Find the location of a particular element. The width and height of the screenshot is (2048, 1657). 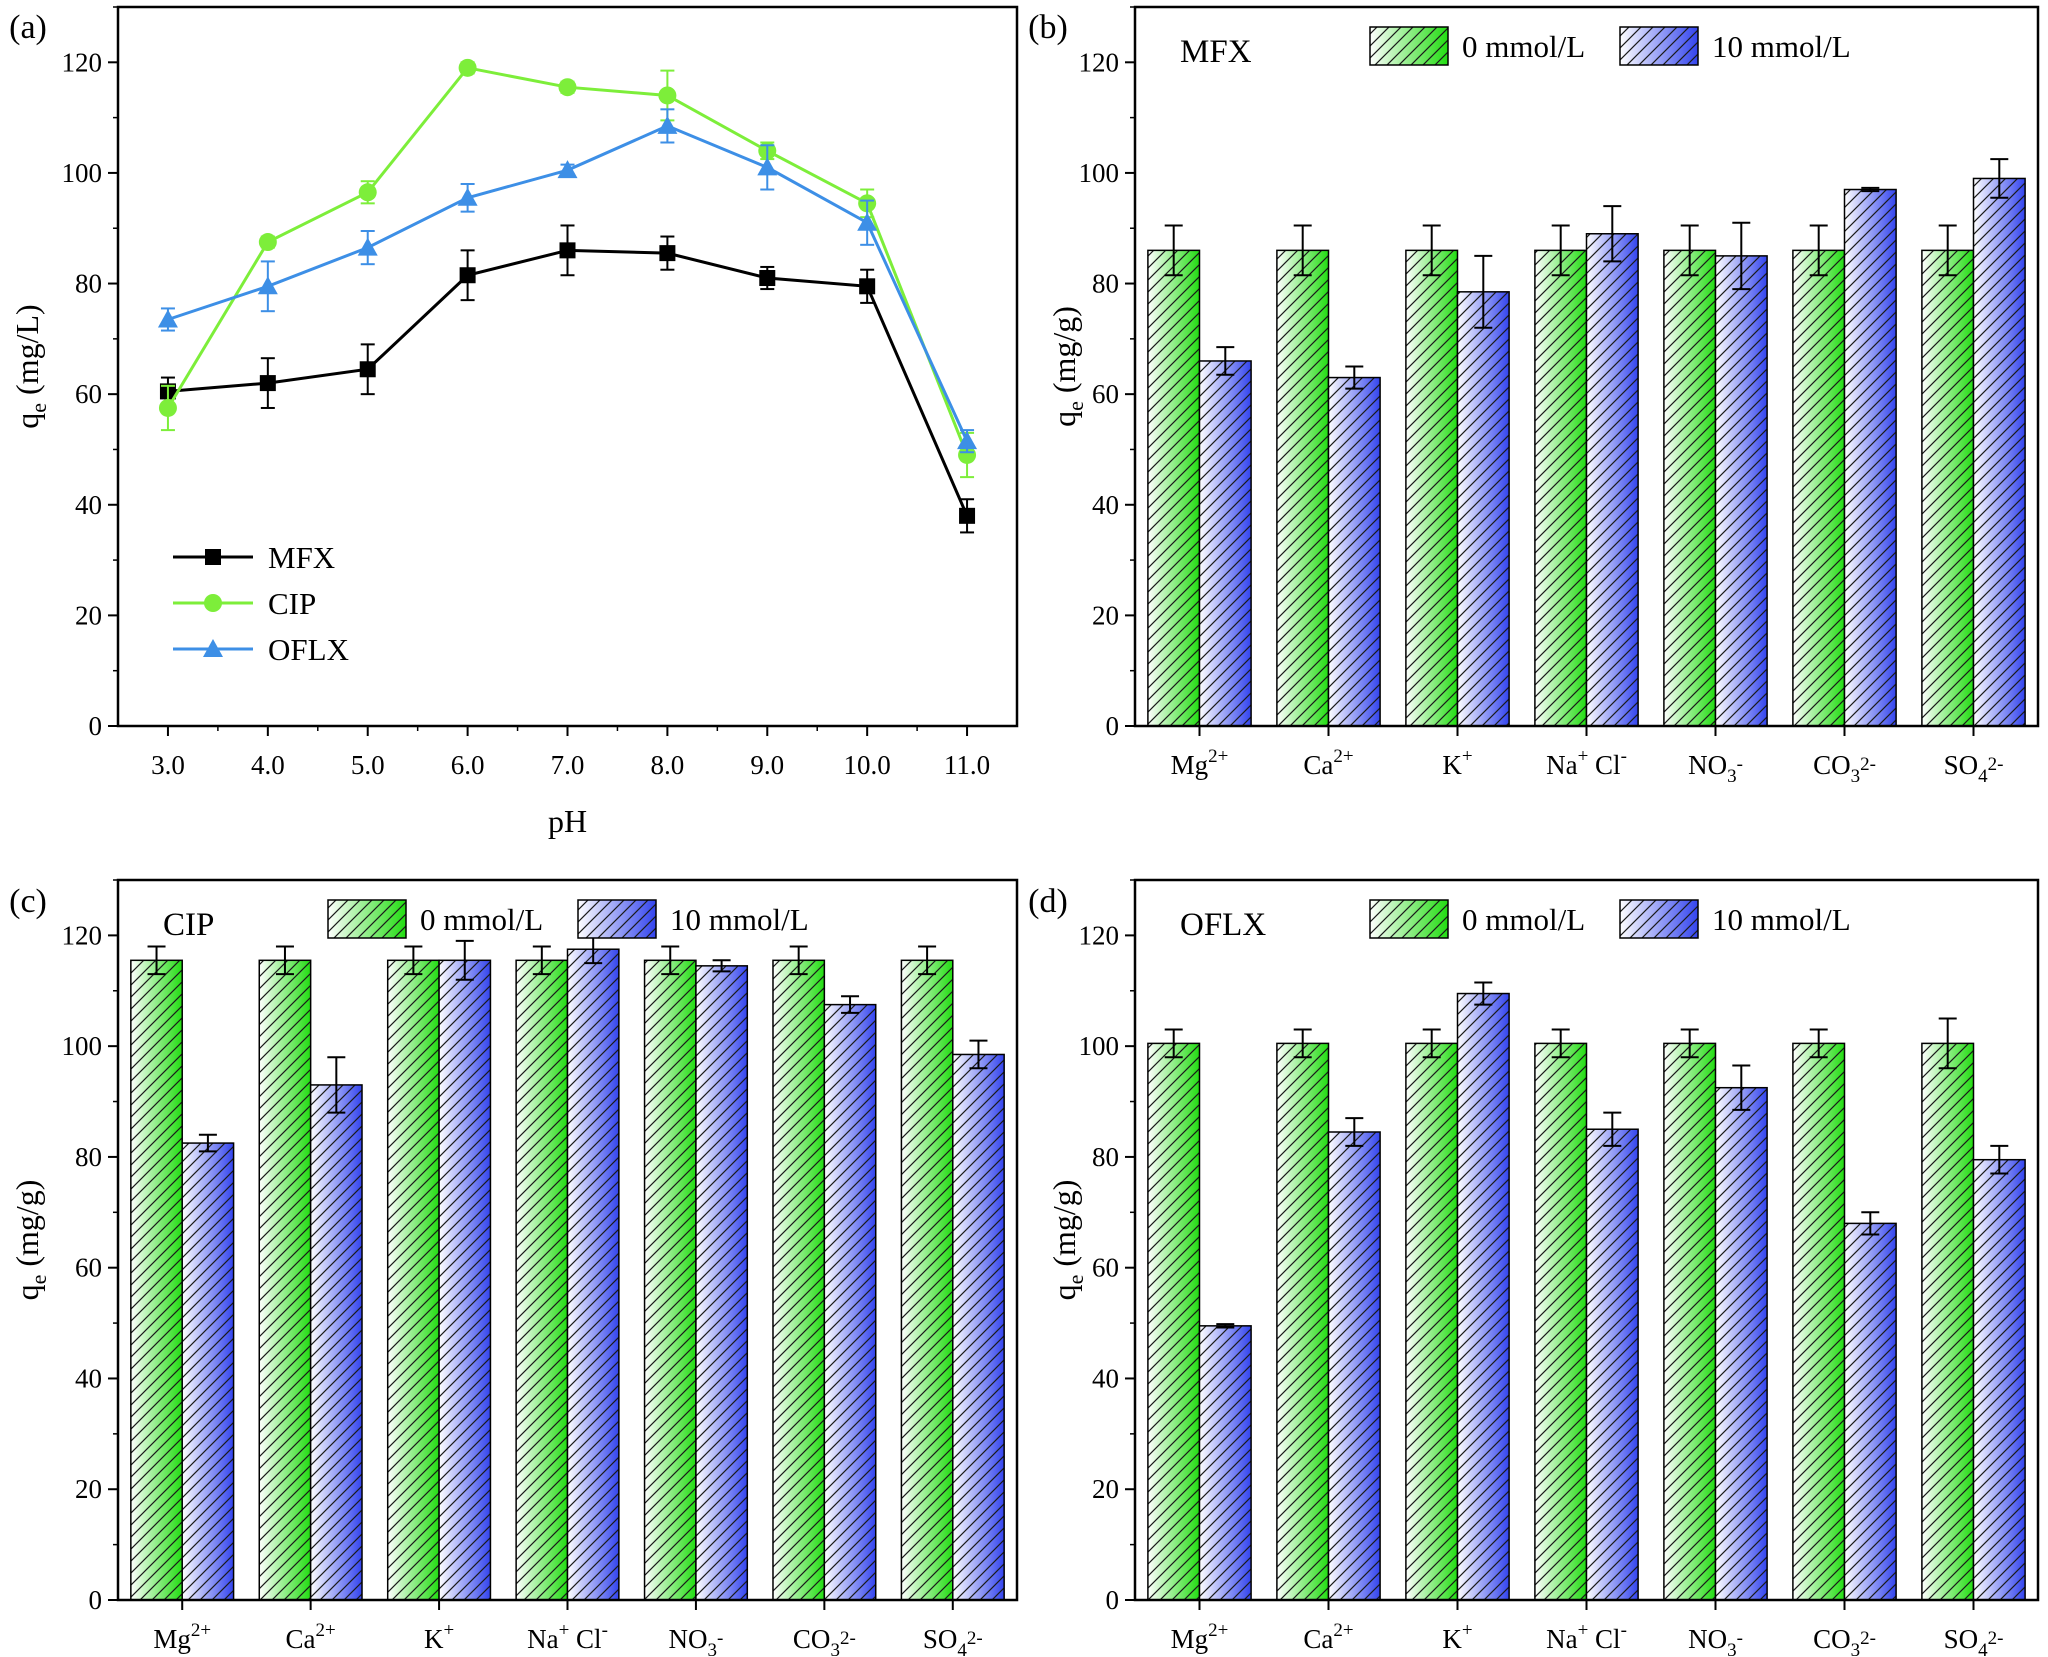

category-label-part: + is located at coordinates (1583, 1630).